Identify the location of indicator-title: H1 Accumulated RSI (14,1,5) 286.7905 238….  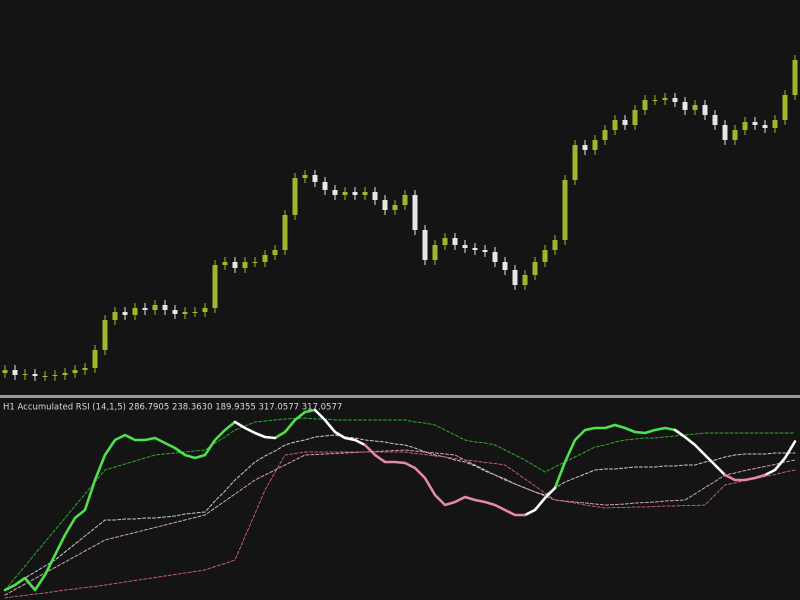
(172, 408).